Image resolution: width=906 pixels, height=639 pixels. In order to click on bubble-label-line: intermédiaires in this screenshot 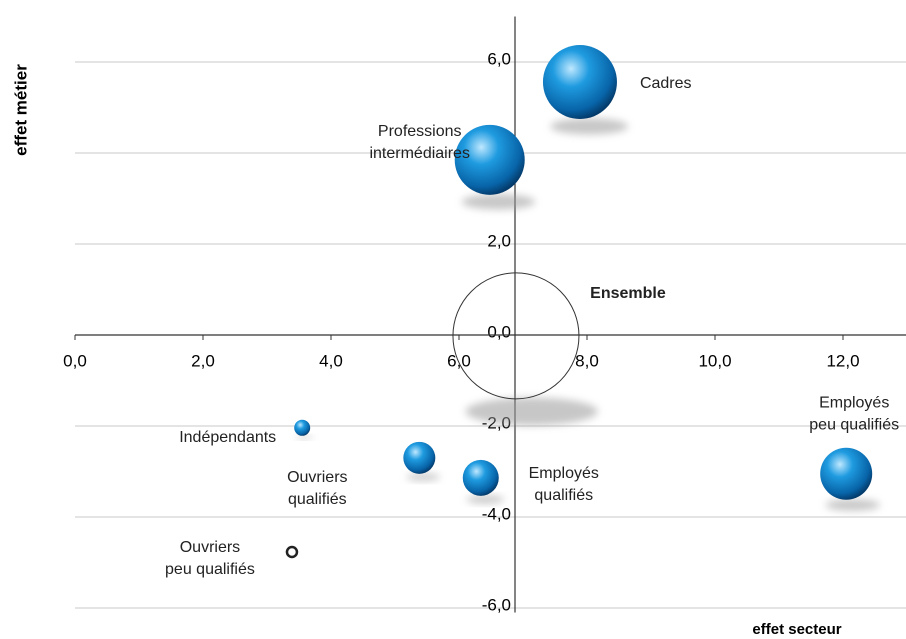, I will do `click(419, 153)`.